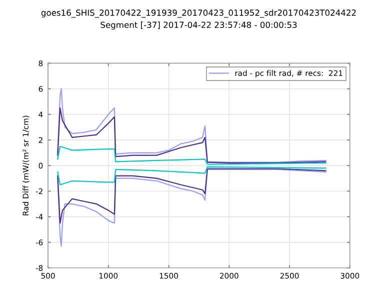 The height and width of the screenshot is (301, 375). What do you see at coordinates (198, 26) in the screenshot?
I see `chart-subtitle: Segment [-37] 2017-04-22 23:57:48 - 00:00:53` at bounding box center [198, 26].